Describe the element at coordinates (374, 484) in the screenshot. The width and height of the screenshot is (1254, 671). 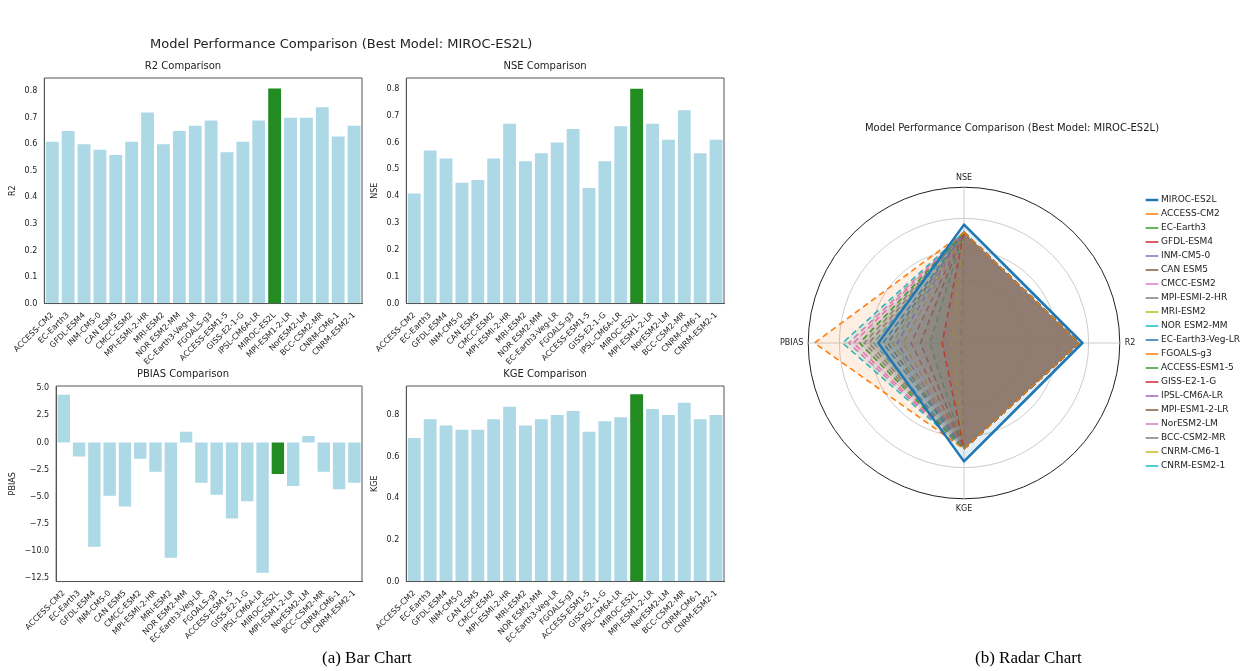
I see `y-axis-title: KGE` at that location.